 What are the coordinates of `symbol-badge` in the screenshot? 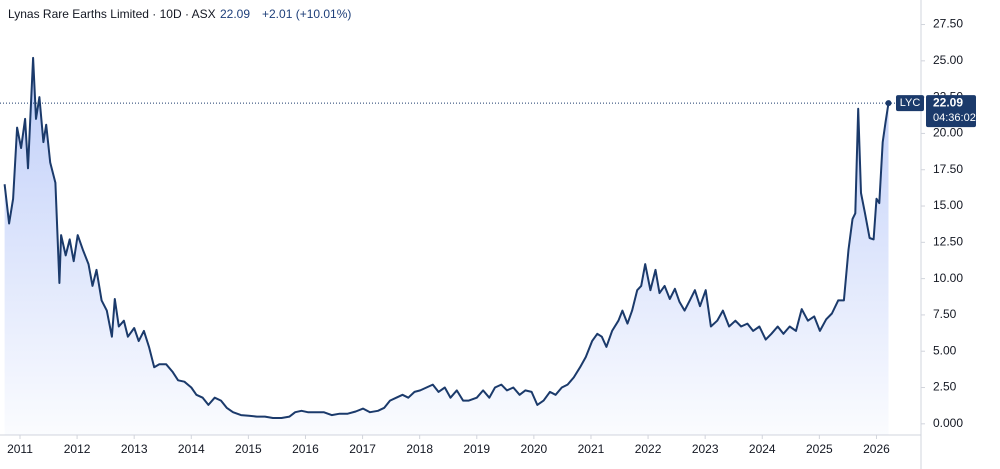 It's located at (910, 103).